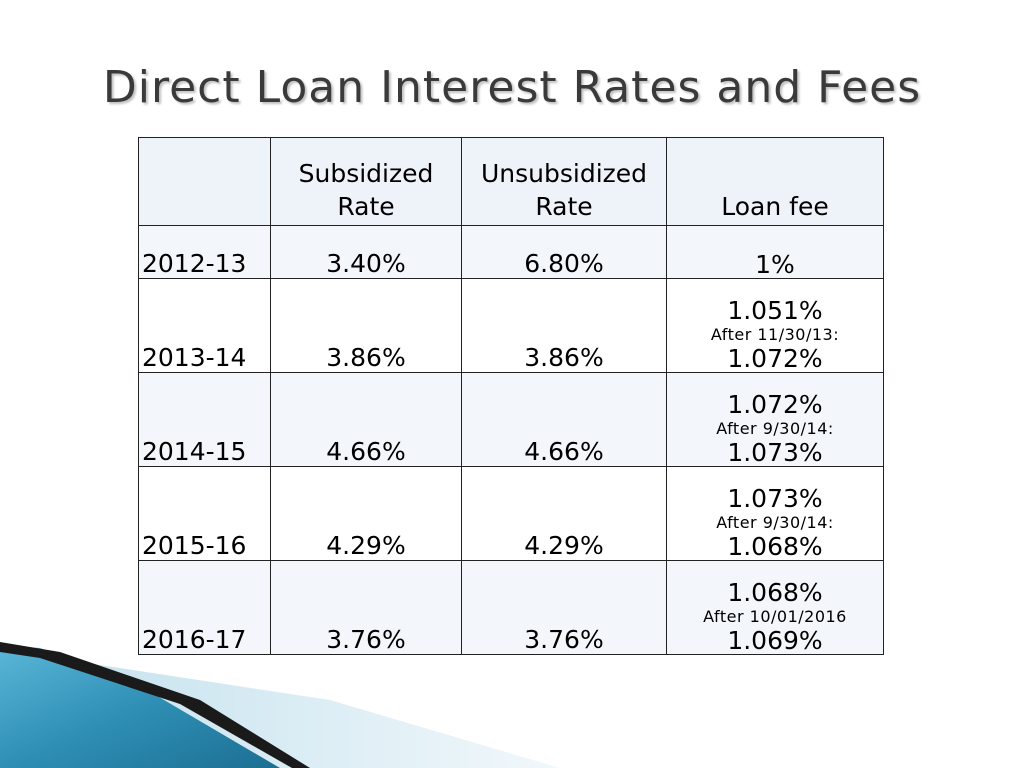 The image size is (1024, 768). What do you see at coordinates (564, 513) in the screenshot?
I see `unsubsidized-rate-cell: 4.29%` at bounding box center [564, 513].